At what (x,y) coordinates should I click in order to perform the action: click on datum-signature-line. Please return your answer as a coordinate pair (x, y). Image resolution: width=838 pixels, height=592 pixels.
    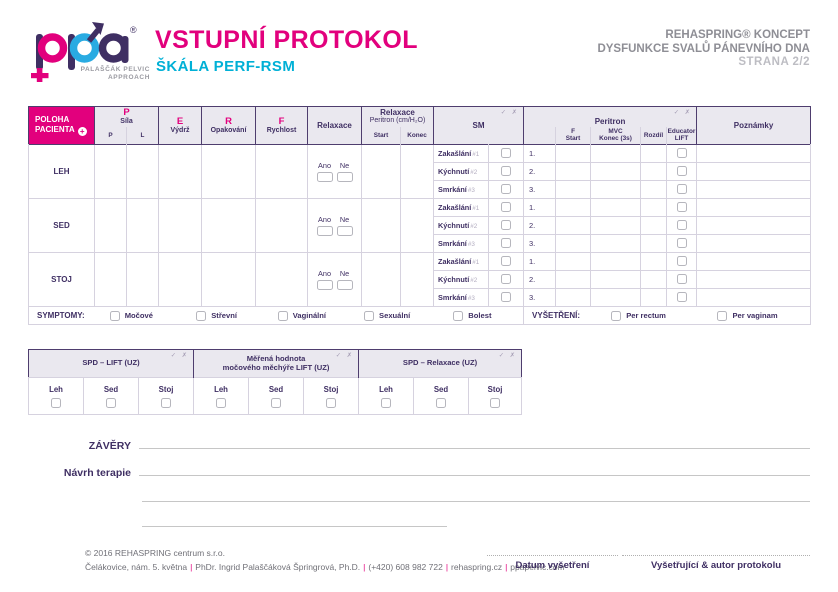
    Looking at the image, I should click on (552, 552).